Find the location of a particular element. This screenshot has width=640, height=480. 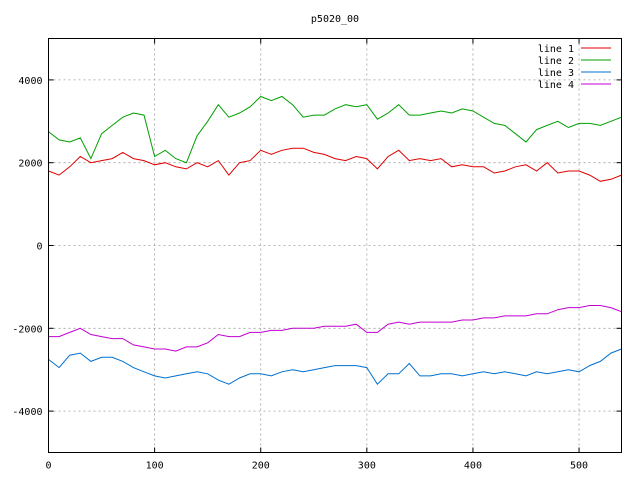

x-tick-label: 300 is located at coordinates (367, 466).